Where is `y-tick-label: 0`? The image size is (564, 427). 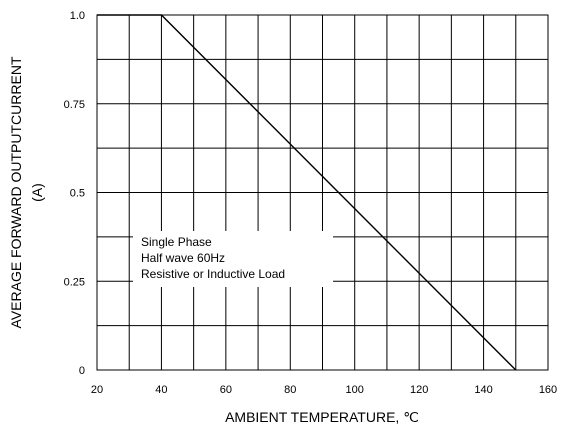 y-tick-label: 0 is located at coordinates (82, 371).